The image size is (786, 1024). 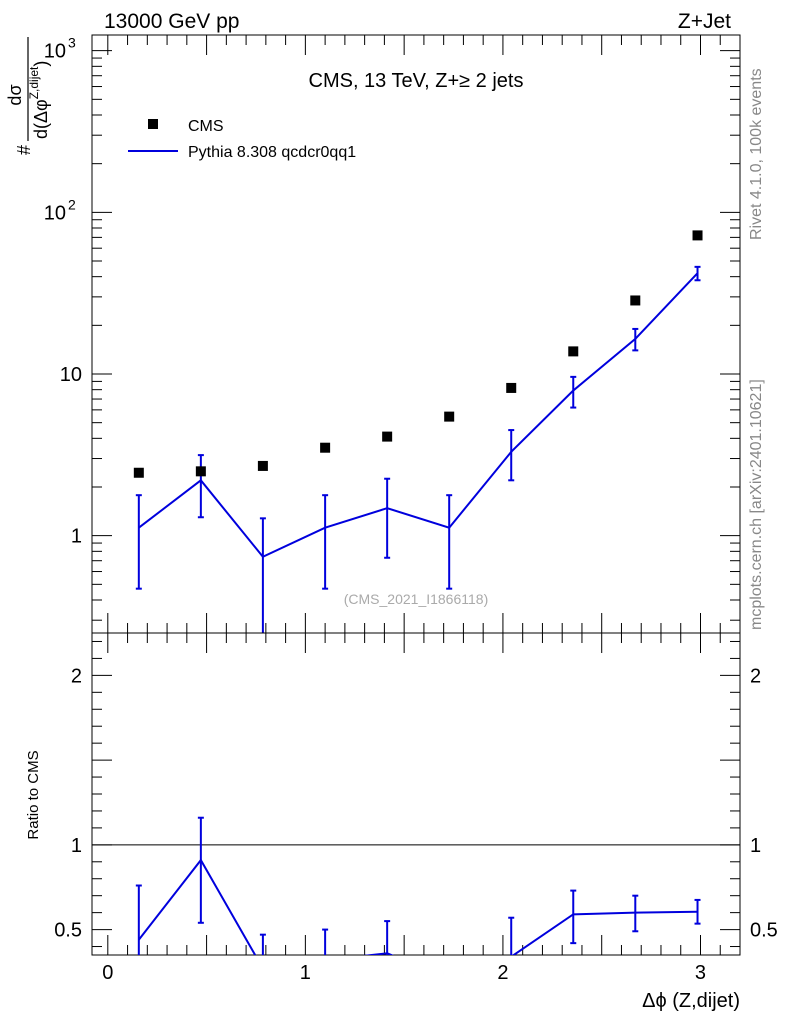 What do you see at coordinates (171, 21) in the screenshot?
I see `header-left: 13000 GeV pp` at bounding box center [171, 21].